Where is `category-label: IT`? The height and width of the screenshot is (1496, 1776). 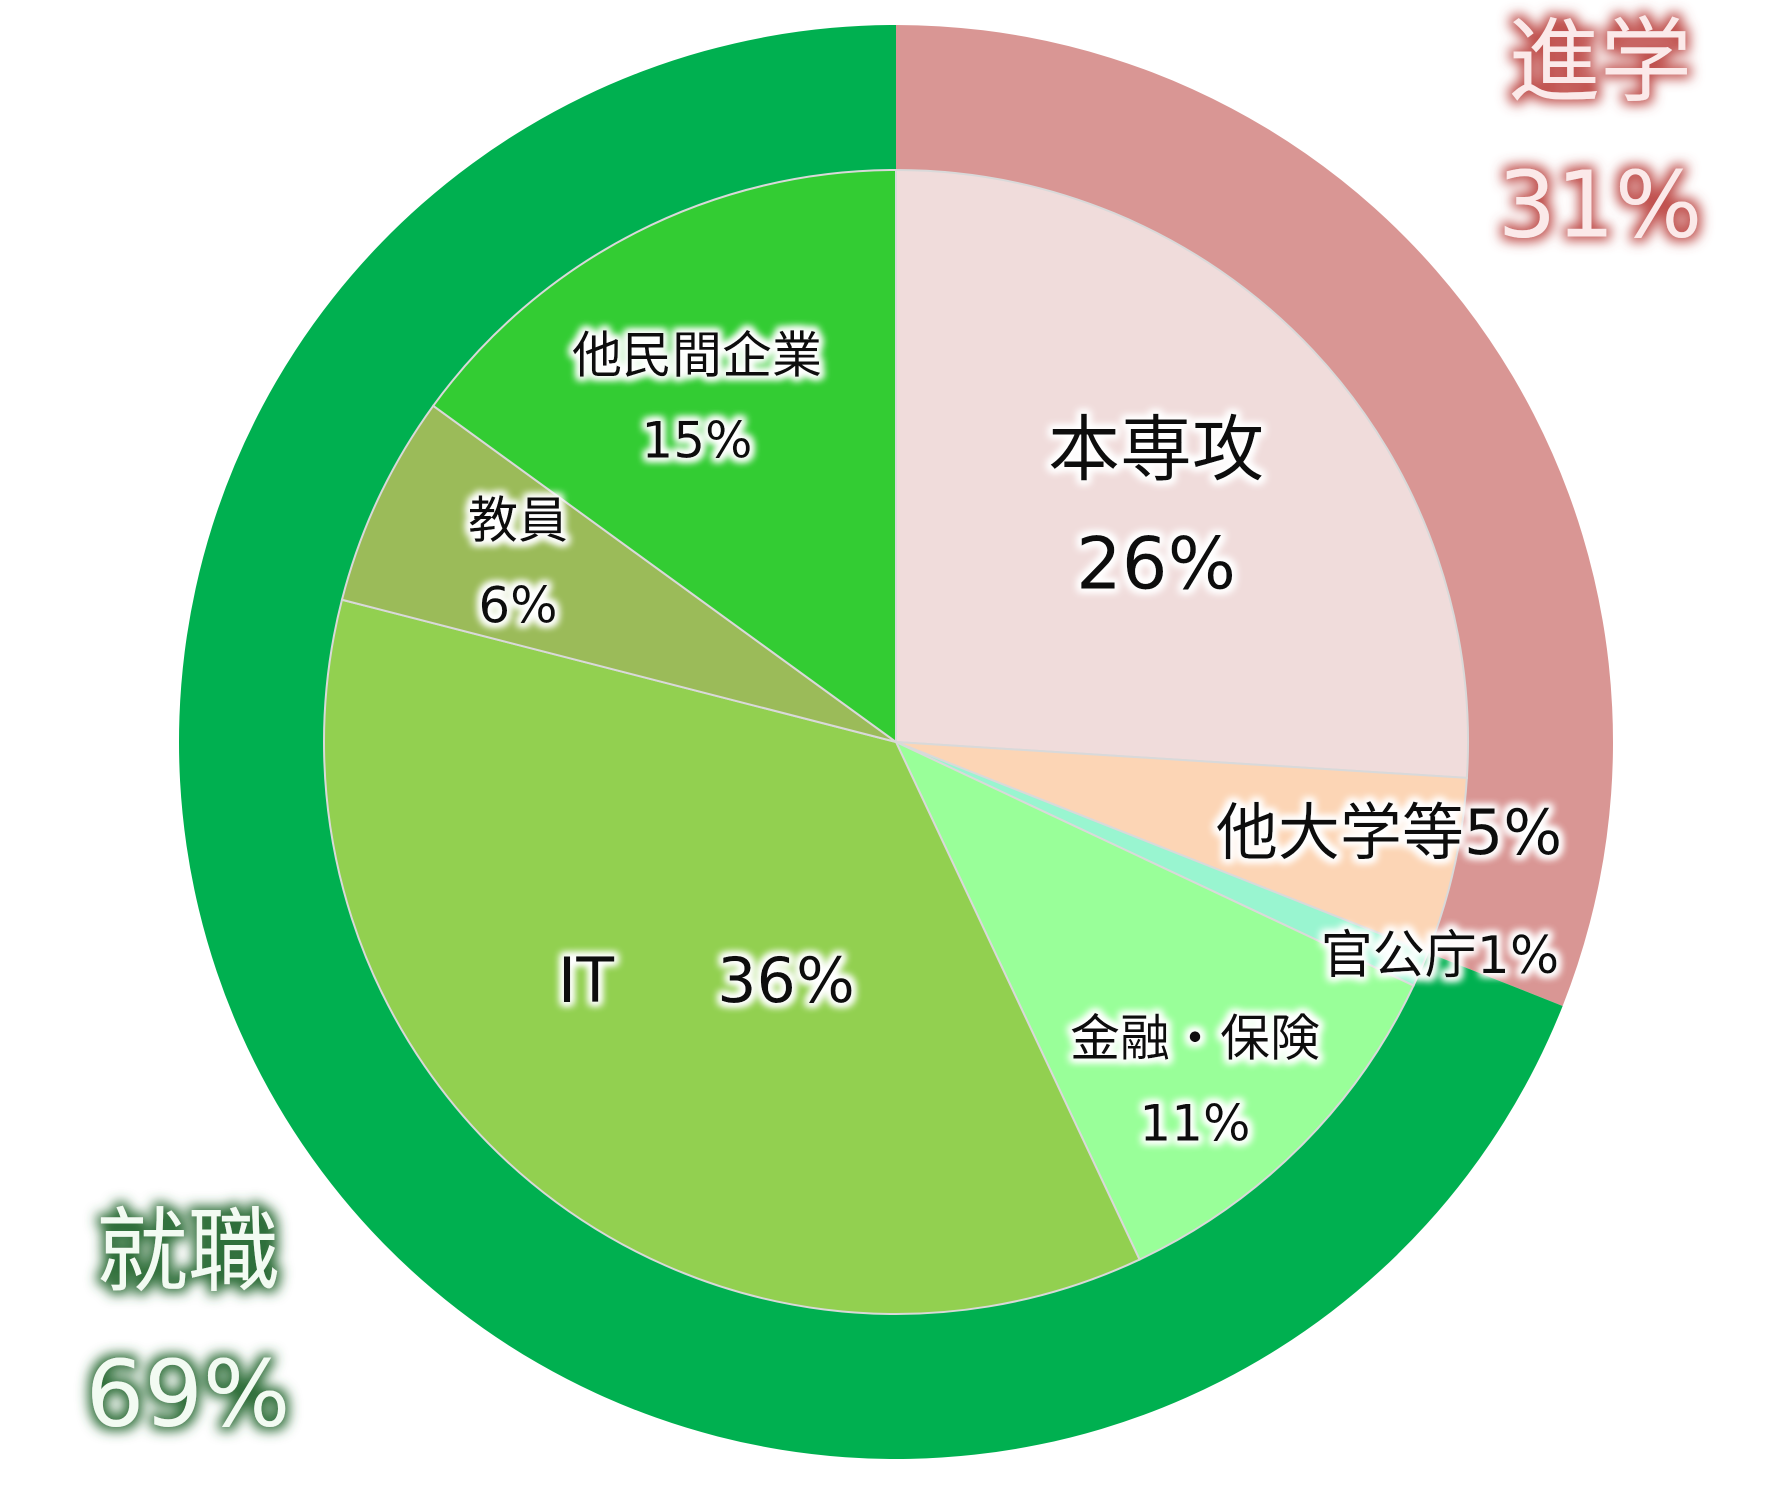 category-label: IT is located at coordinates (586, 980).